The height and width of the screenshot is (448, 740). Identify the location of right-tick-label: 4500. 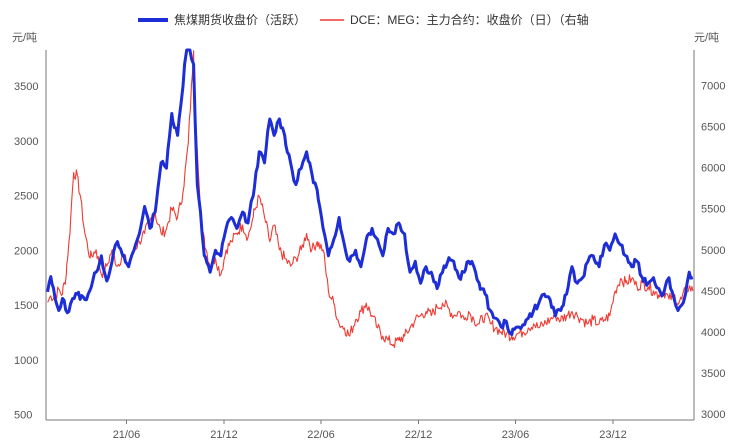
(713, 292).